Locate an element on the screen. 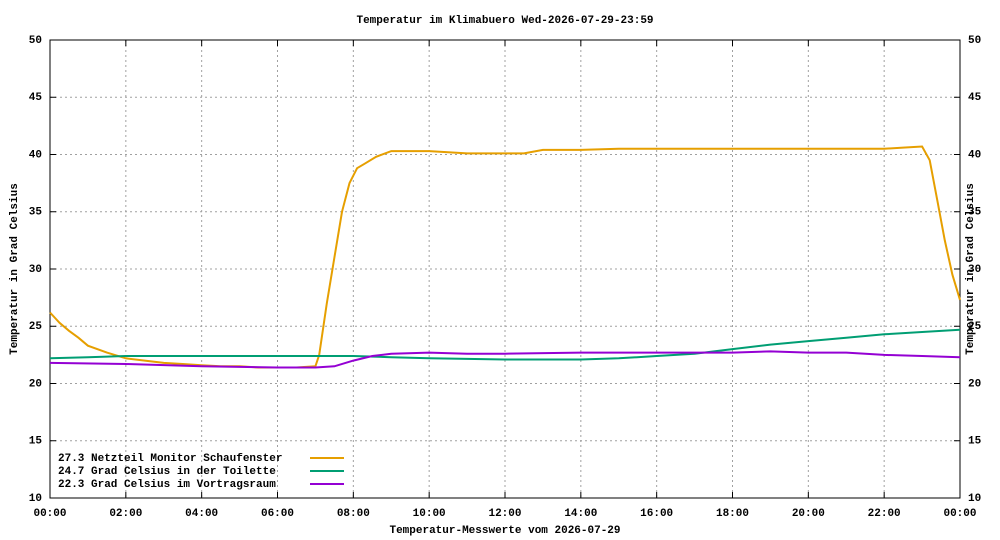 The image size is (1000, 540). x-tick-label: 08:00 is located at coordinates (353, 514).